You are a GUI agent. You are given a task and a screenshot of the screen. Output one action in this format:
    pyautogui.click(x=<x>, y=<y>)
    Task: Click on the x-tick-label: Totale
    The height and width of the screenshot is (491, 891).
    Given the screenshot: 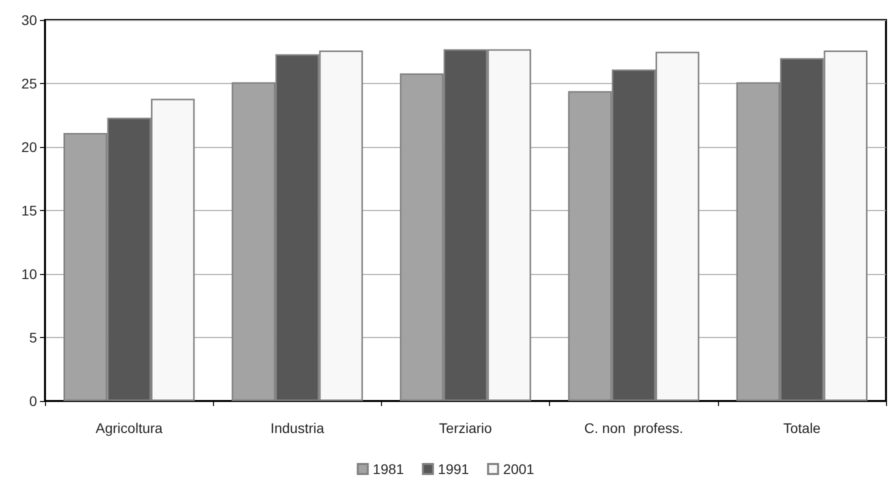 What is the action you would take?
    pyautogui.click(x=802, y=428)
    